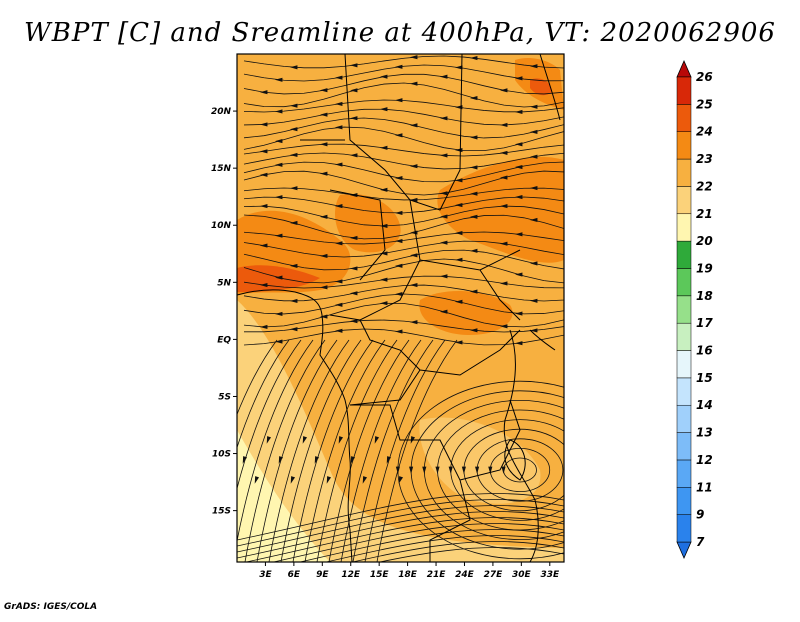  I want to click on colorbar-label: 23, so click(704, 159).